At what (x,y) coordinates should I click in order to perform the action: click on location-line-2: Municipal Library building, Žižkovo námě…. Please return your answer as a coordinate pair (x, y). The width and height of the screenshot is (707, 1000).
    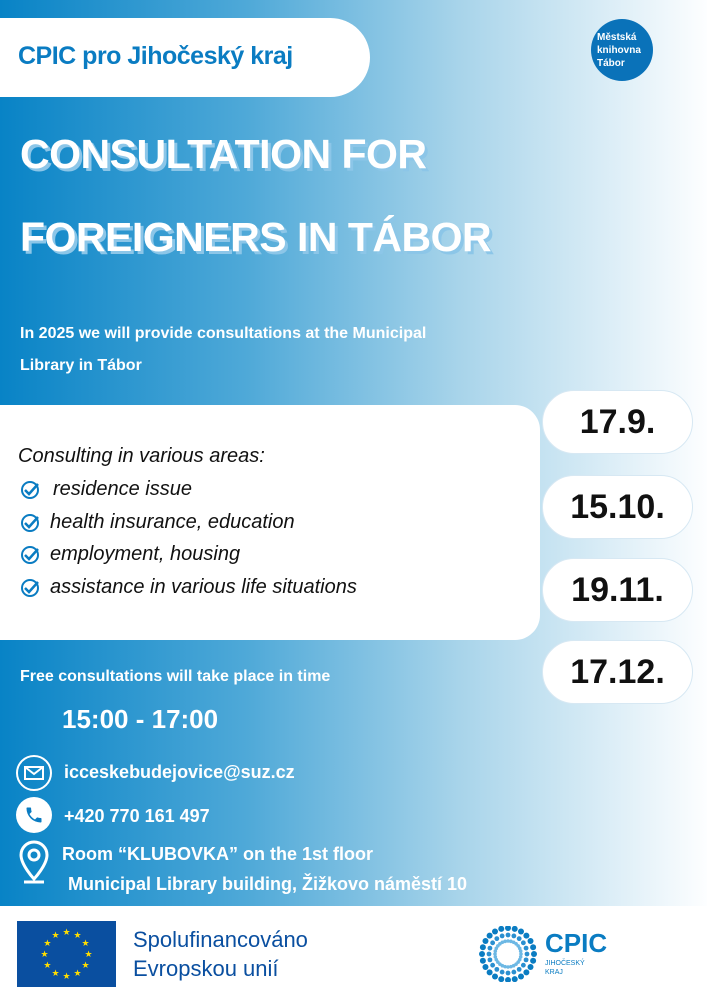
    Looking at the image, I should click on (268, 884).